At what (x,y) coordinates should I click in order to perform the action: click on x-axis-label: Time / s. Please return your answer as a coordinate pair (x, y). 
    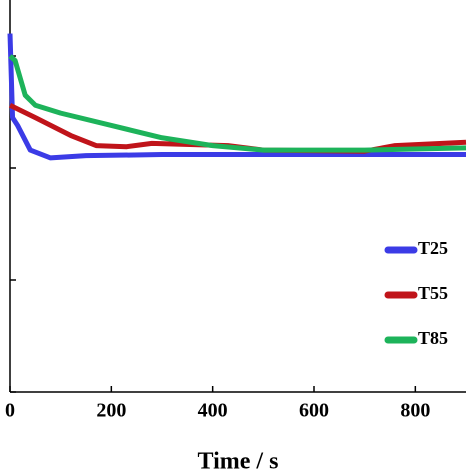
    Looking at the image, I should click on (238, 461).